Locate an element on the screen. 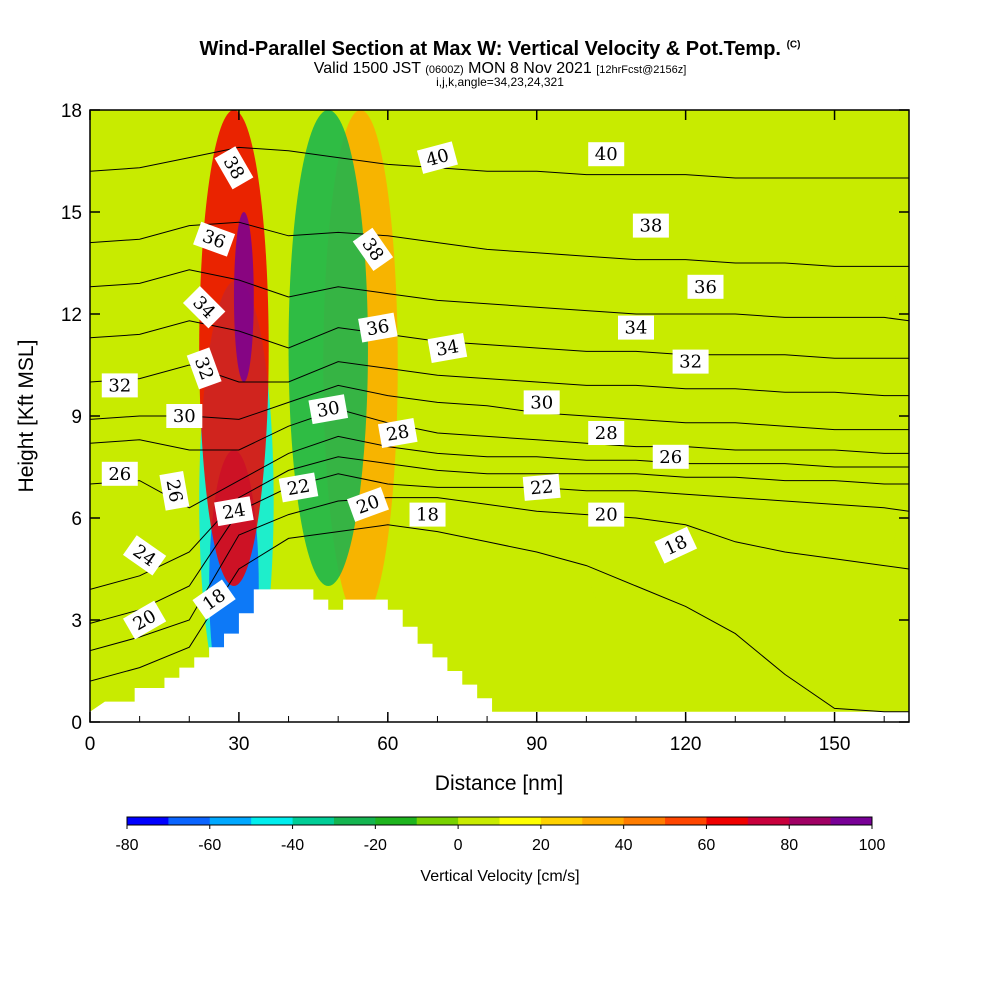  colorbar-tick-label: 40 is located at coordinates (624, 845).